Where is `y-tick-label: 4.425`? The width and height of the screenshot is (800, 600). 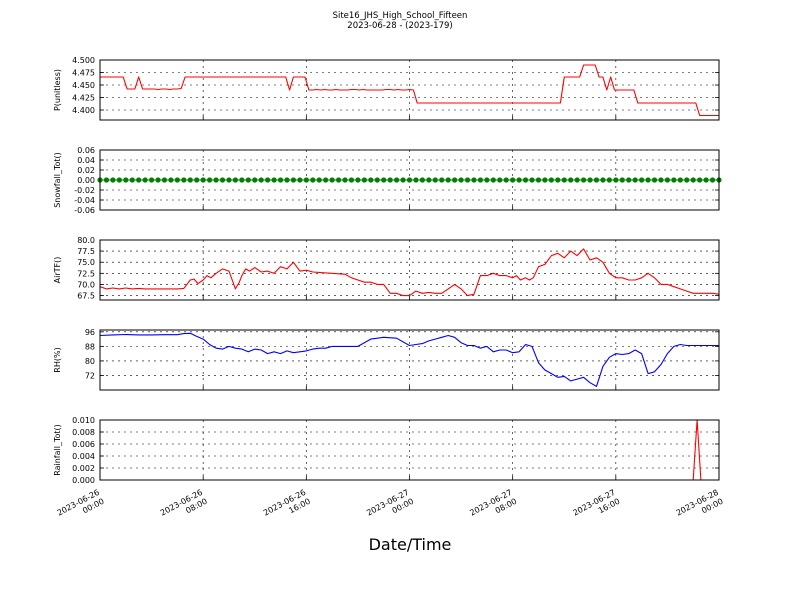 y-tick-label: 4.425 is located at coordinates (83, 98).